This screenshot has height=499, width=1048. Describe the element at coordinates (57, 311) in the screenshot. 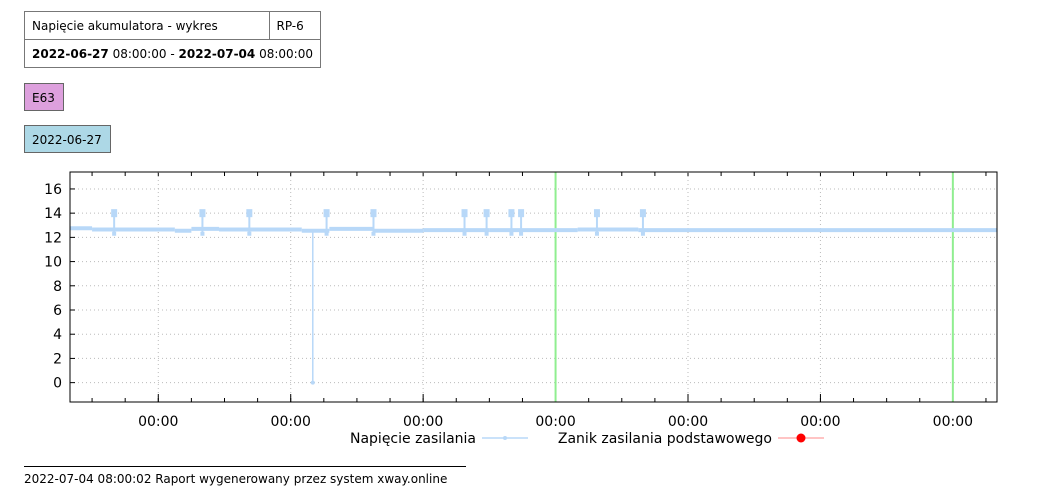

I see `y-tick-label: 6` at that location.